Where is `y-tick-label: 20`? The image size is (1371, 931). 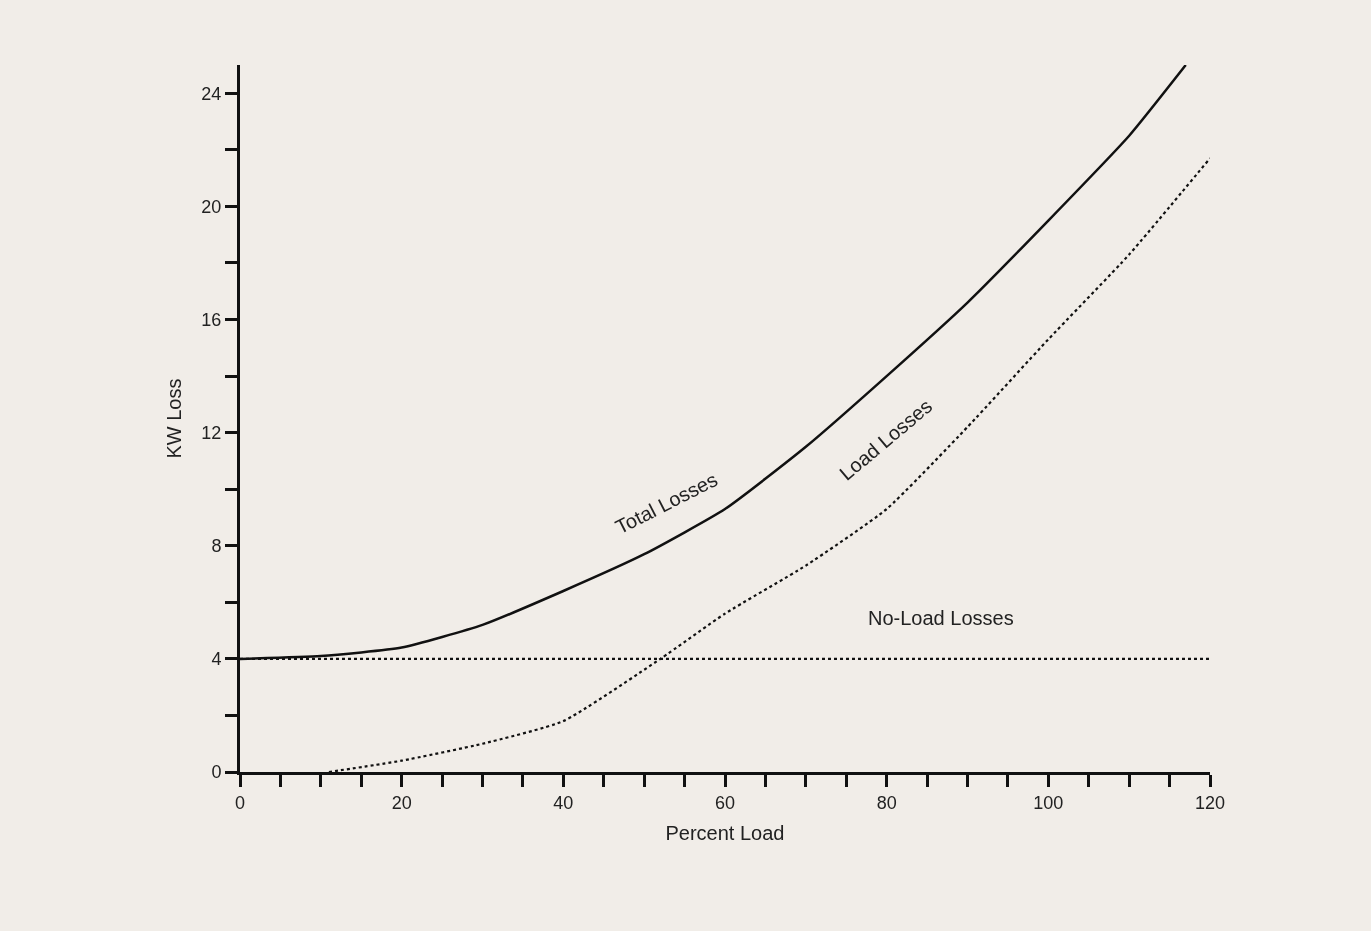 y-tick-label: 20 is located at coordinates (211, 206).